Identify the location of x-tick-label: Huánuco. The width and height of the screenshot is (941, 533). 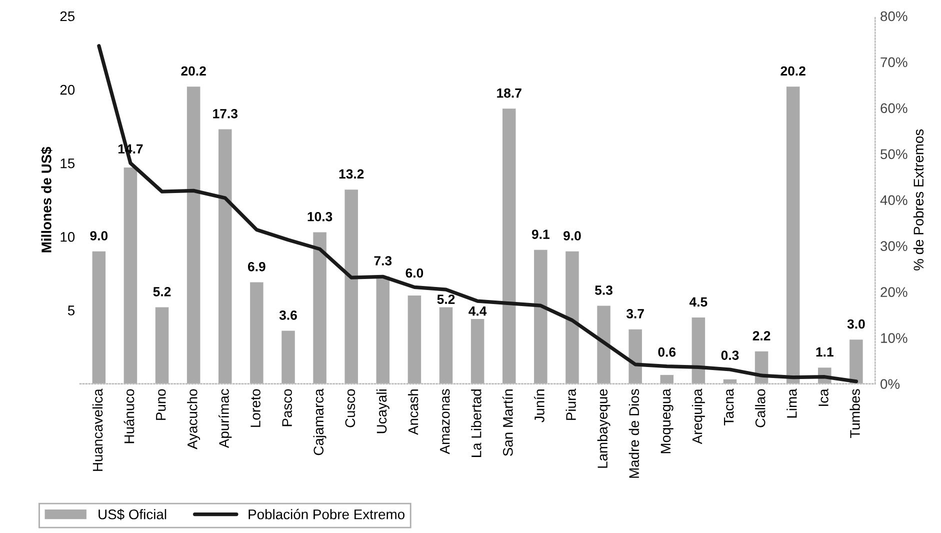
(129, 416).